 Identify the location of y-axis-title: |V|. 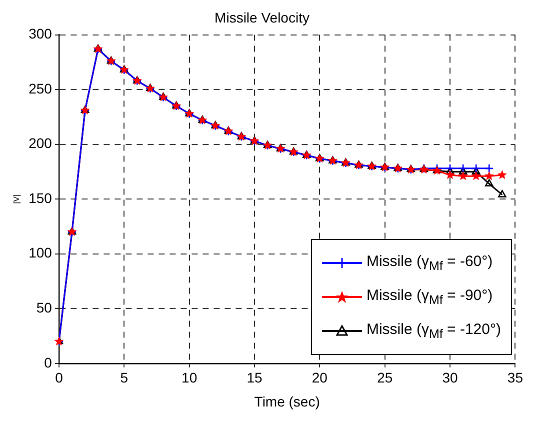
(17, 199).